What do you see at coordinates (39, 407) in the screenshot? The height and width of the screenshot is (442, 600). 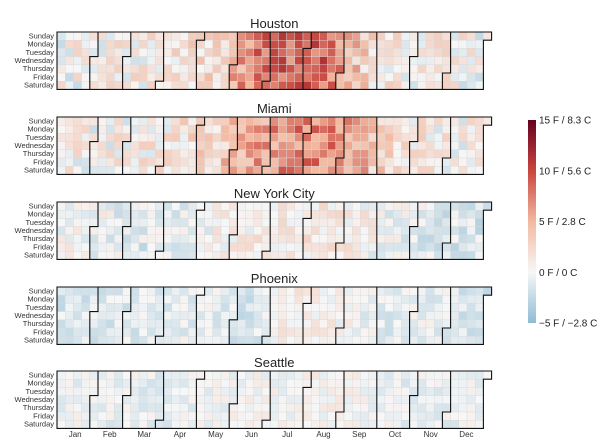 I see `day-label: Thursday` at bounding box center [39, 407].